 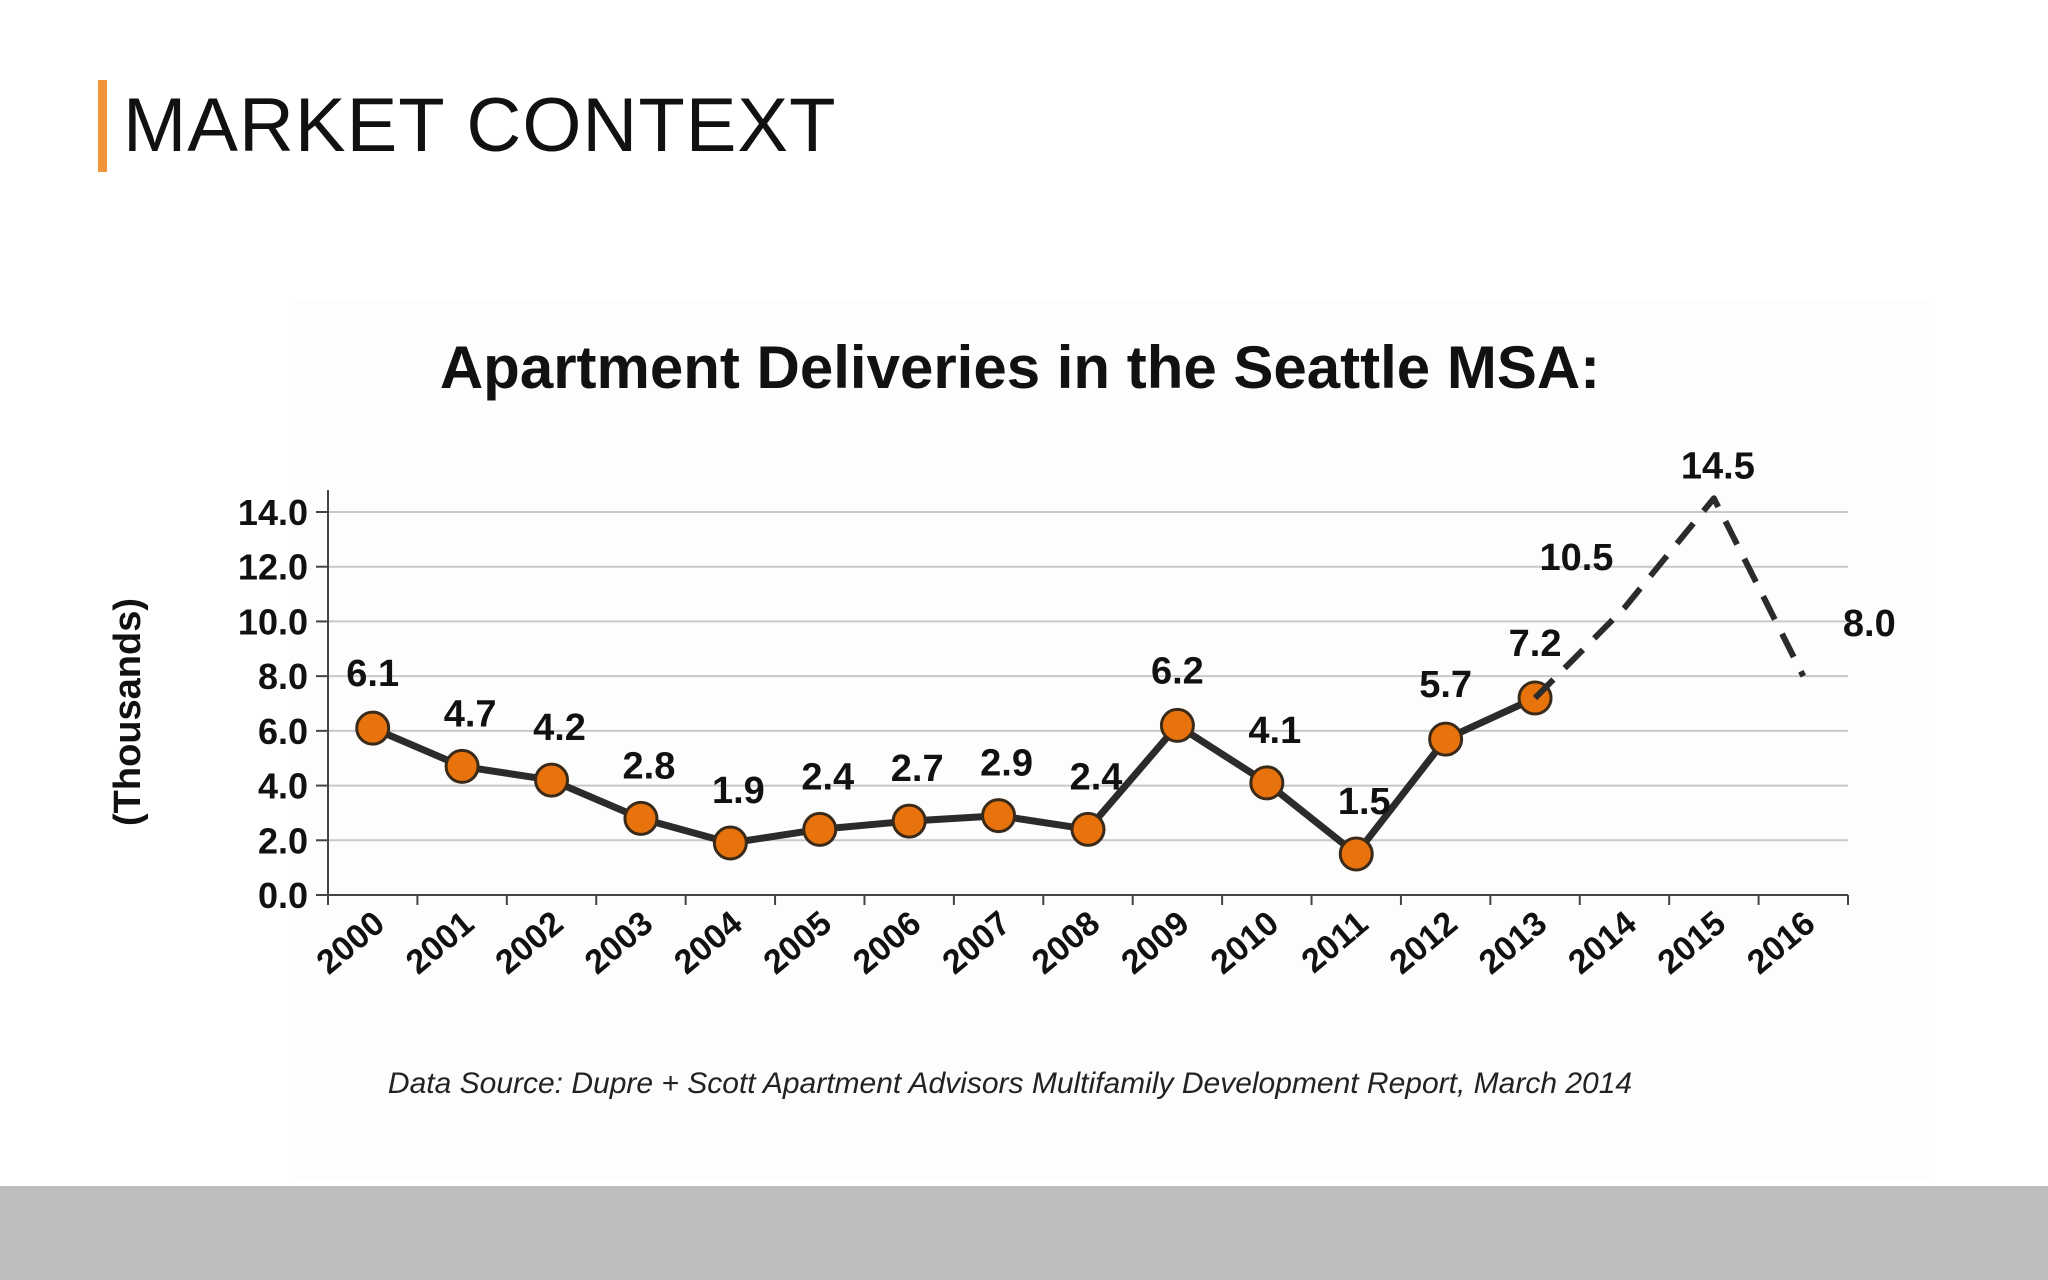 I want to click on data-label: 8.0, so click(x=1869, y=624).